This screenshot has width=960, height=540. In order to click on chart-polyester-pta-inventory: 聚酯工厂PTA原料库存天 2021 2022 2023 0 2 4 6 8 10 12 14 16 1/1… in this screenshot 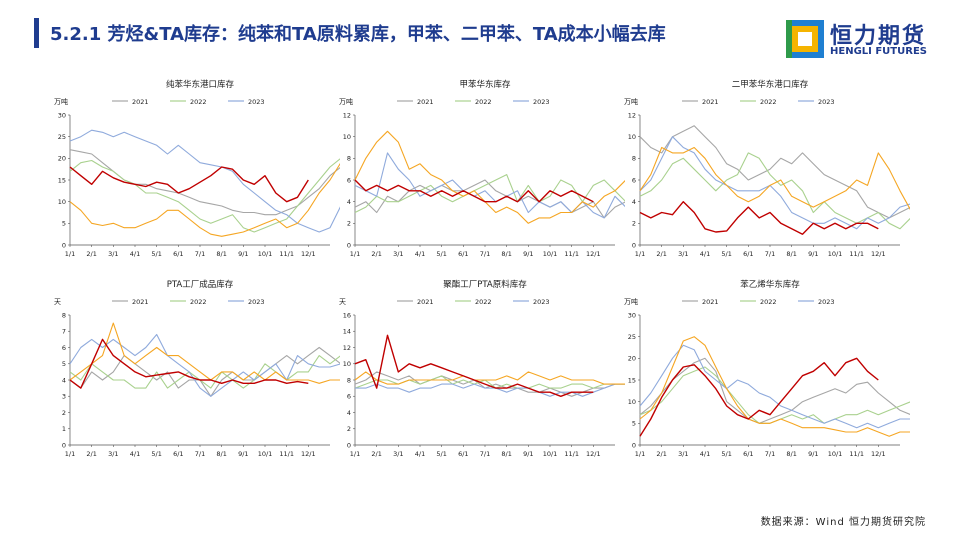, I will do `click(475, 370)`.